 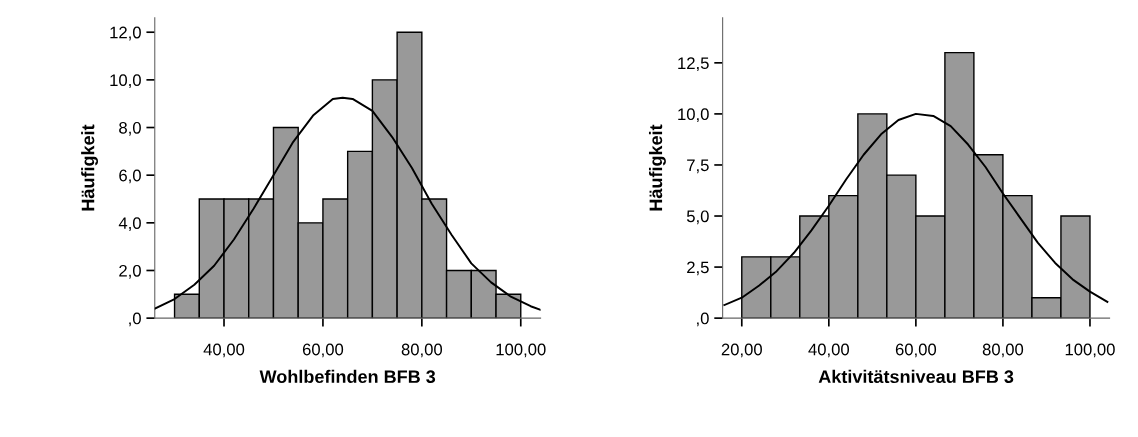 I want to click on y-tick-label: 12,5, so click(x=693, y=64).